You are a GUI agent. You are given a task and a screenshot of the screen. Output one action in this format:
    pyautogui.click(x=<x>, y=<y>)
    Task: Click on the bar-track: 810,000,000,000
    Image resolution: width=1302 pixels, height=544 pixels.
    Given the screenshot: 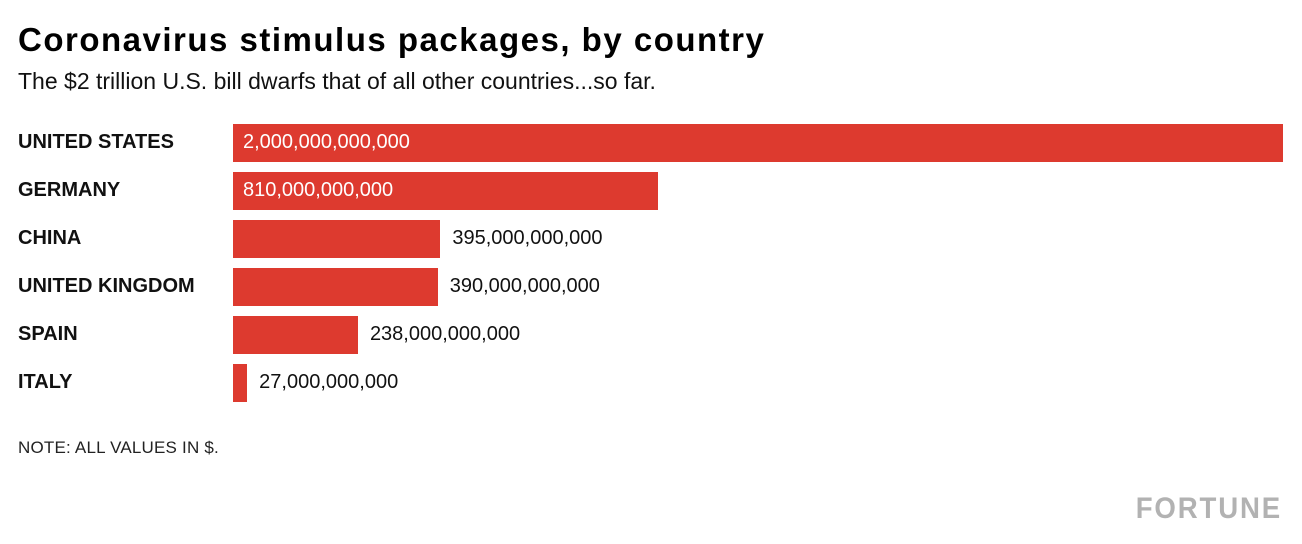 What is the action you would take?
    pyautogui.click(x=758, y=190)
    